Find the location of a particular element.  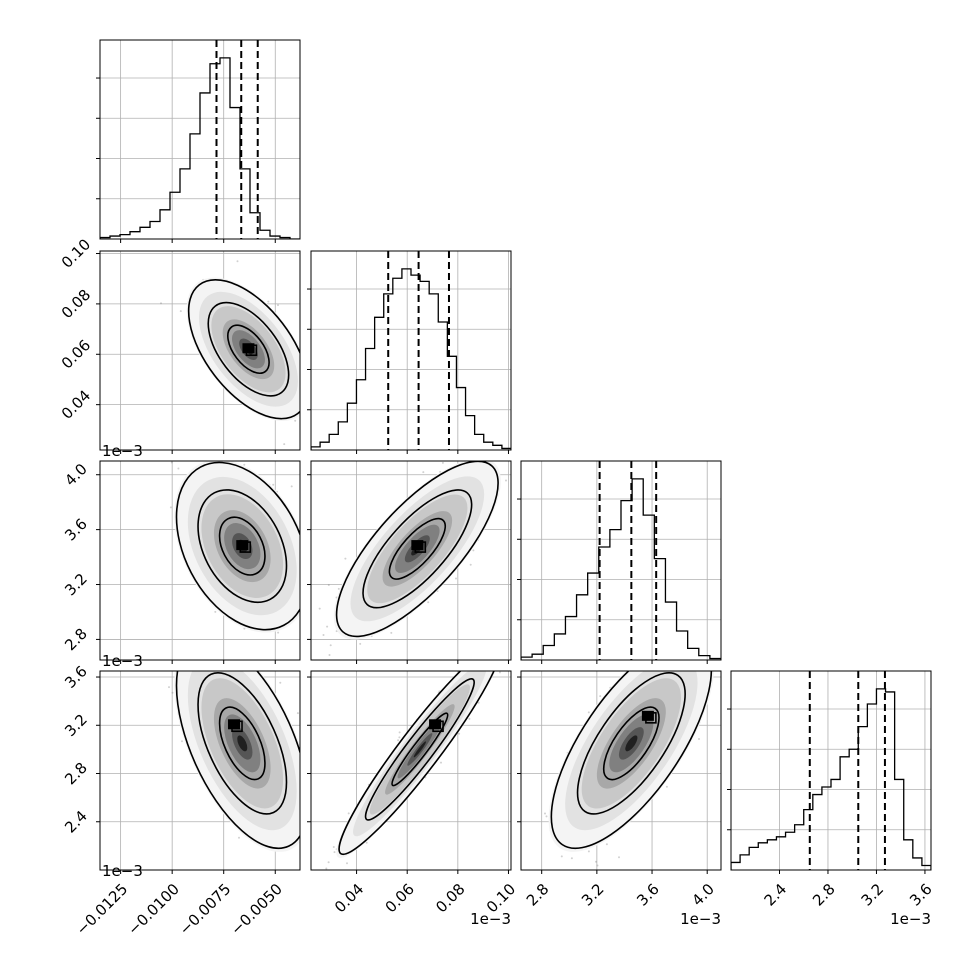

density-peak is located at coordinates (417, 545).